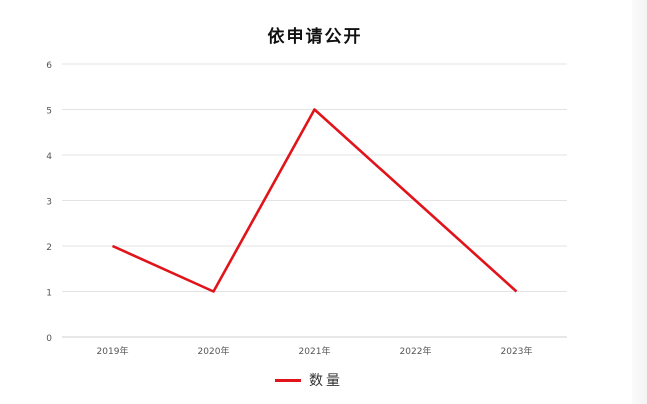 The image size is (647, 404). Describe the element at coordinates (49, 112) in the screenshot. I see `y-tick-label: 5` at that location.